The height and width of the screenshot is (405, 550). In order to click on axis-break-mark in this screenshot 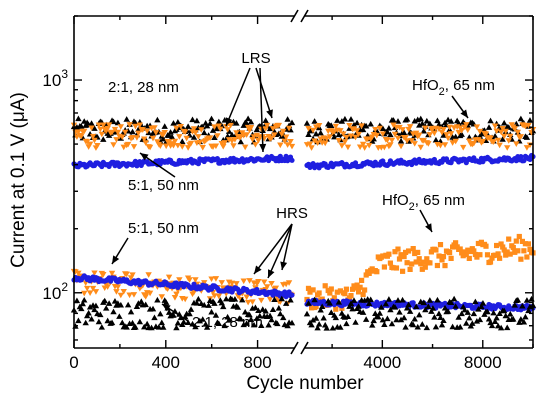, I will do `click(299, 16)`.